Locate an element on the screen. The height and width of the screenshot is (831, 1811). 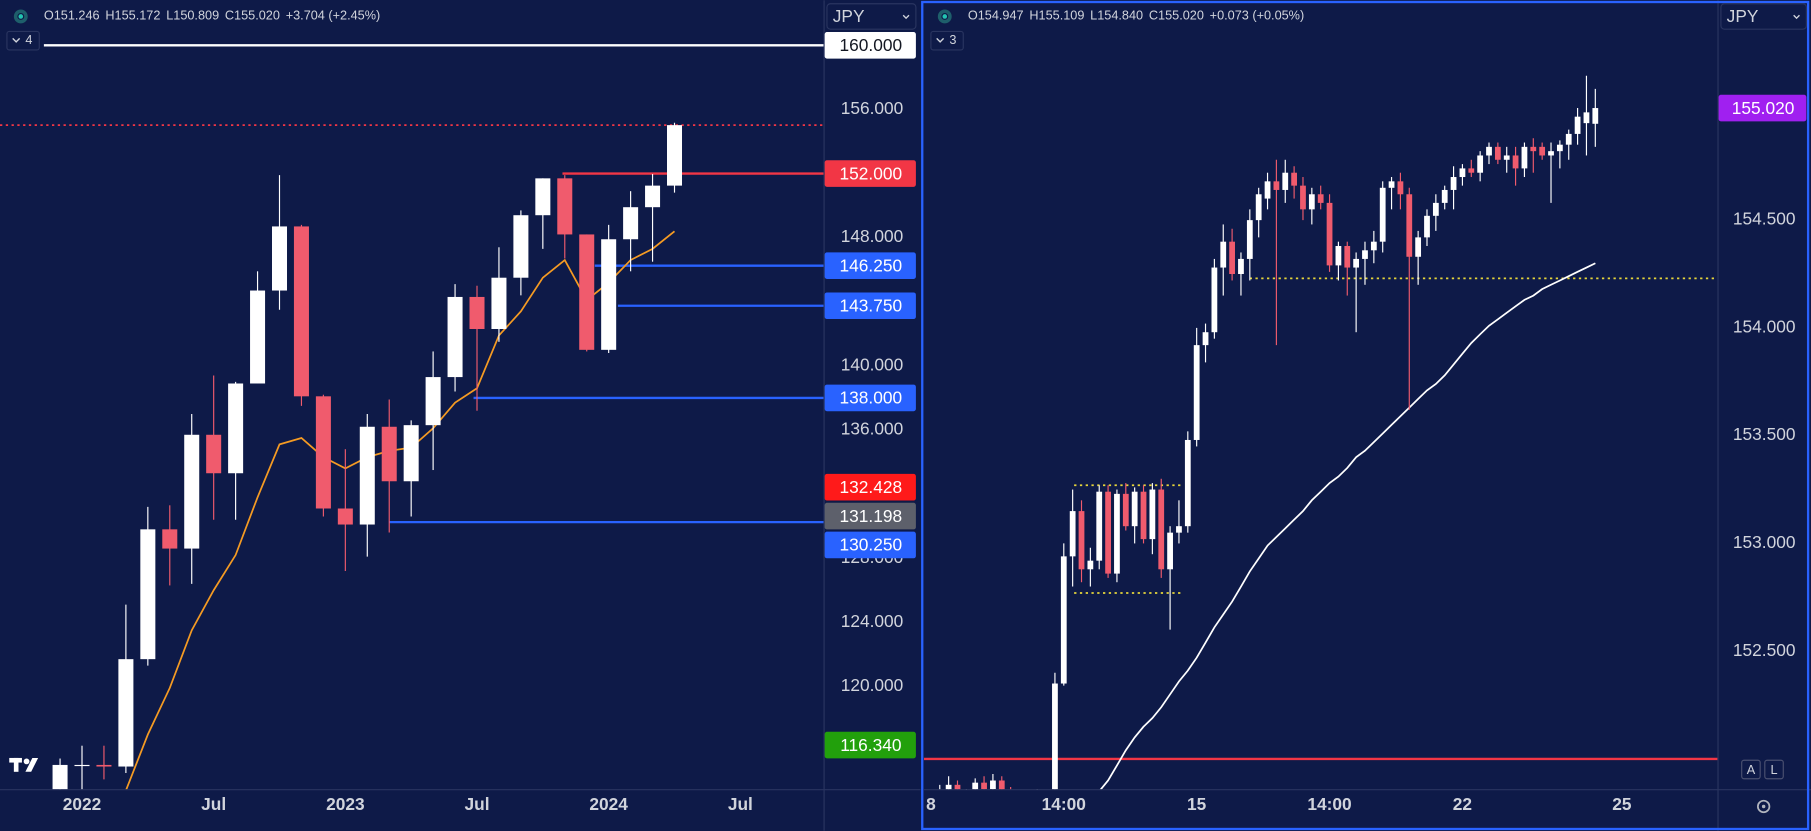
indicators-toggle: 3 is located at coordinates (947, 40).